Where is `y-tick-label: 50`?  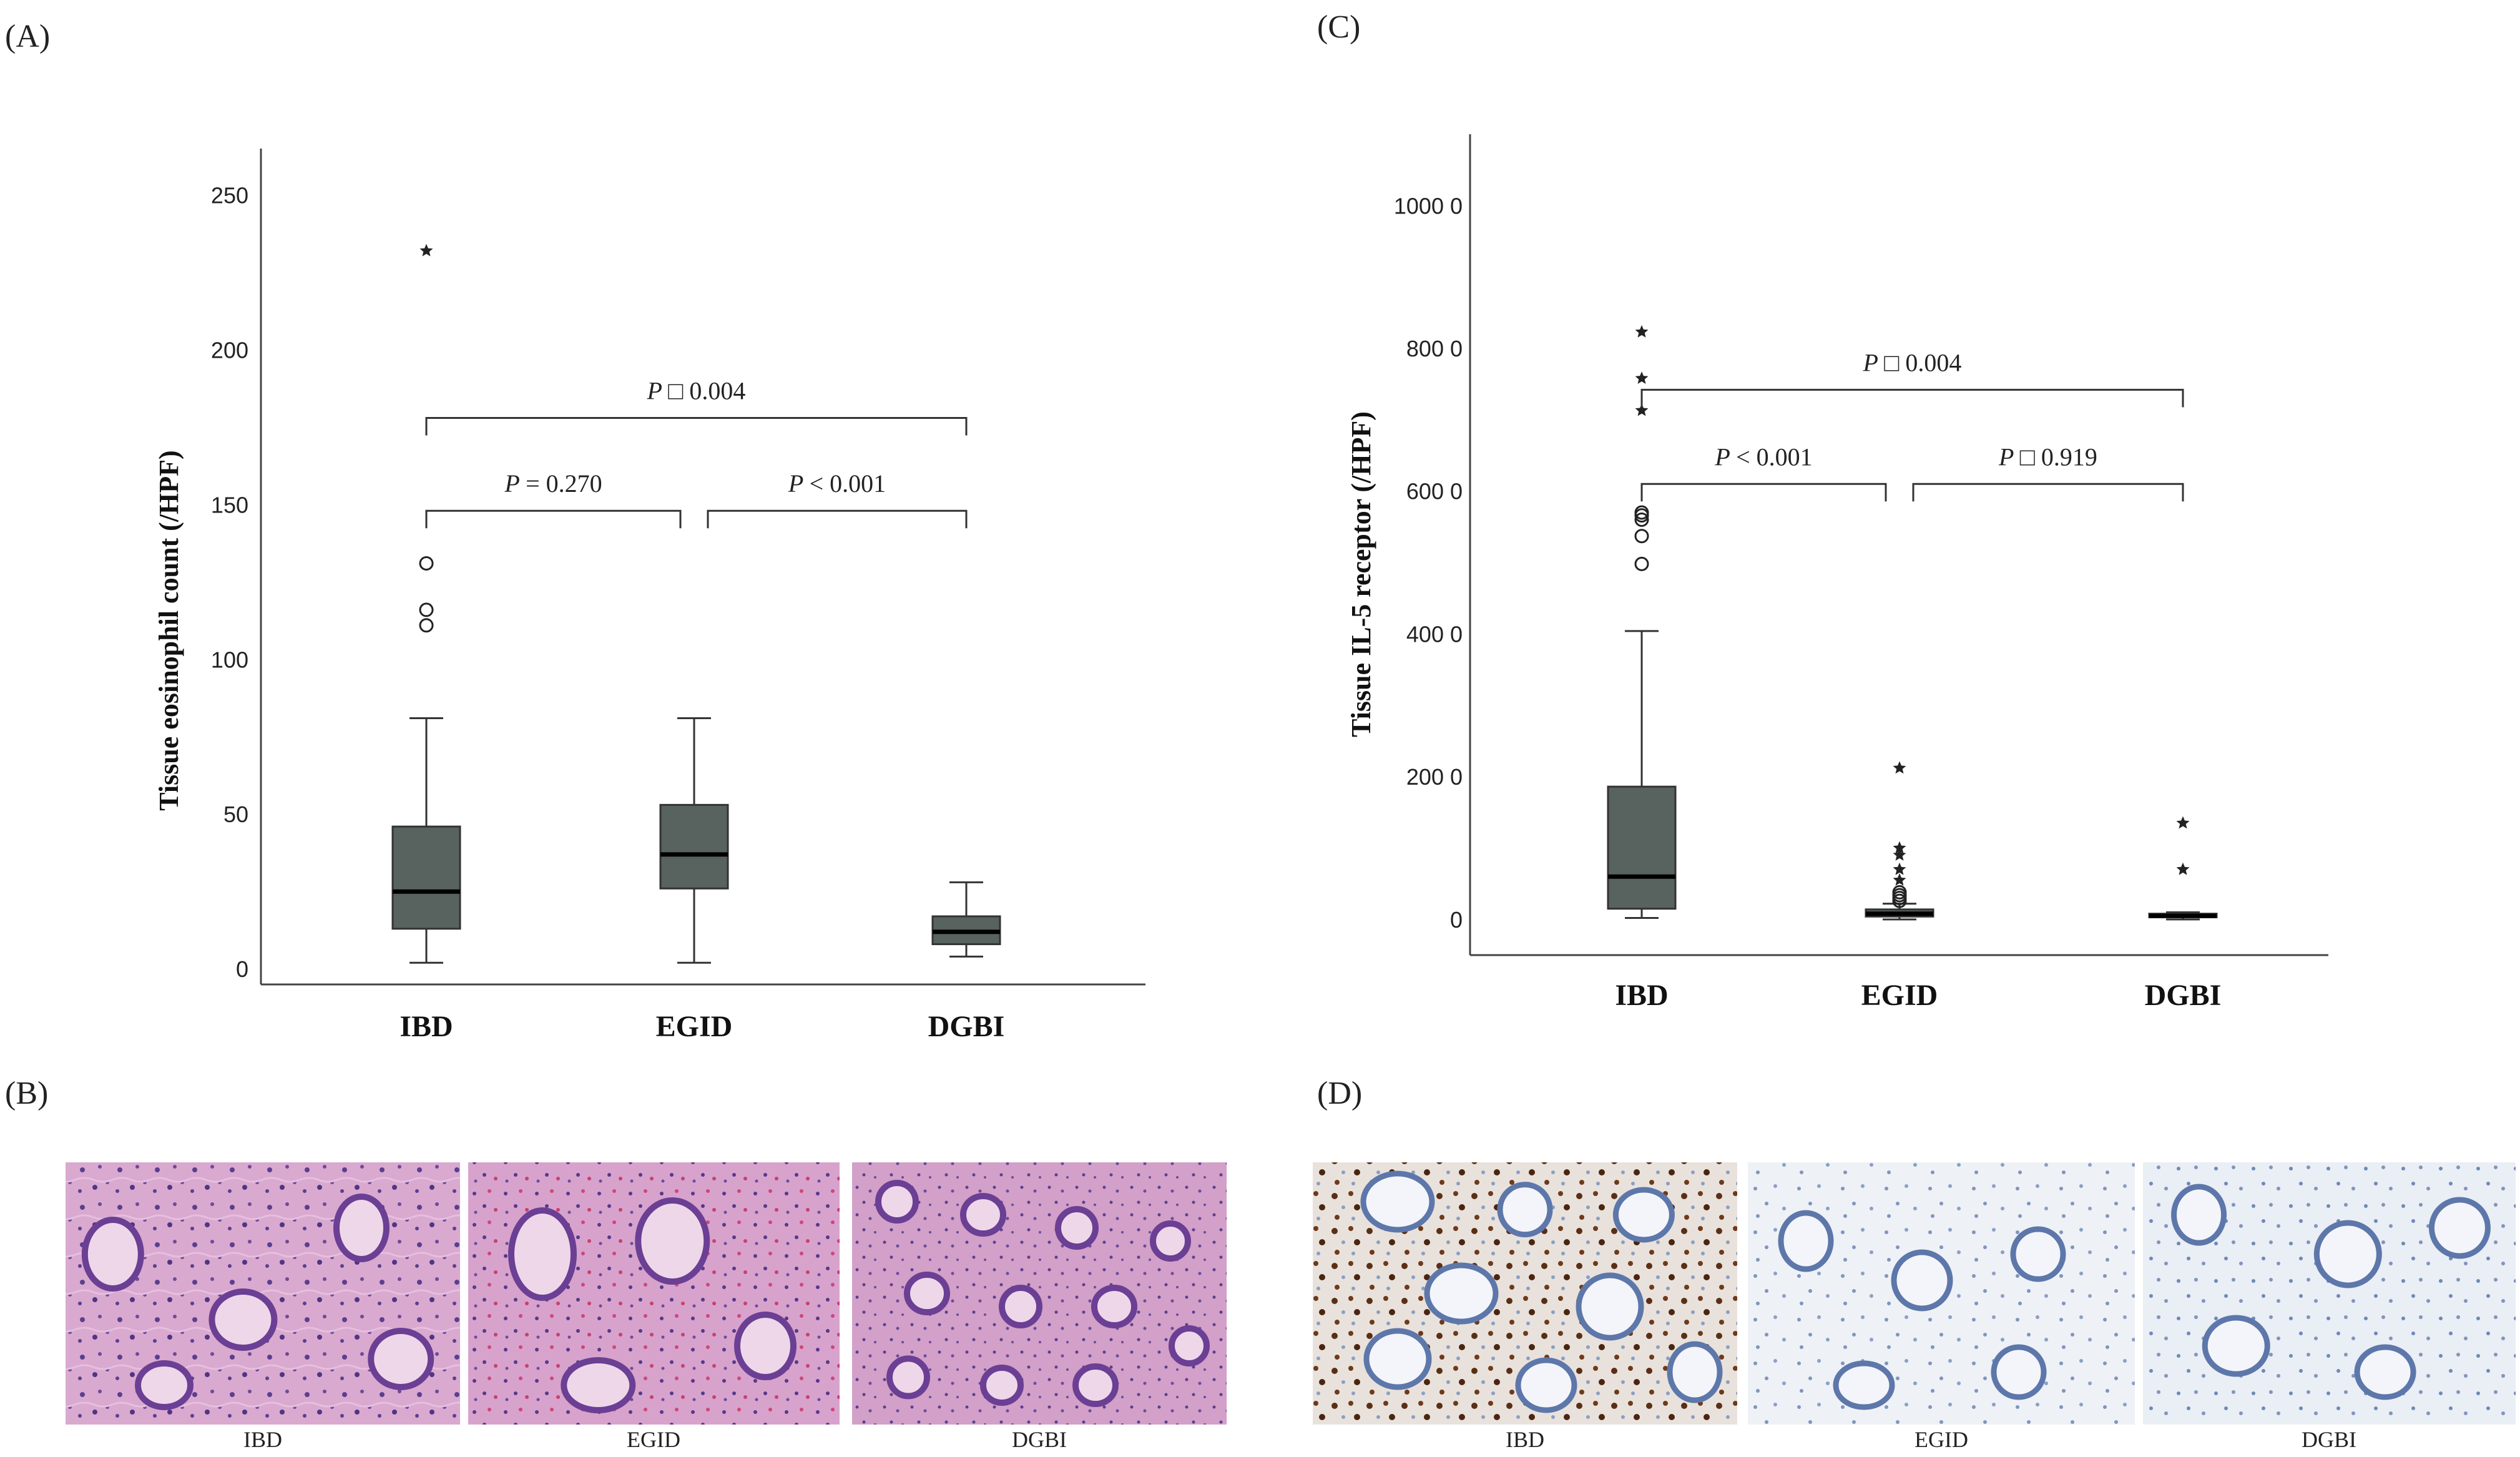 y-tick-label: 50 is located at coordinates (235, 814).